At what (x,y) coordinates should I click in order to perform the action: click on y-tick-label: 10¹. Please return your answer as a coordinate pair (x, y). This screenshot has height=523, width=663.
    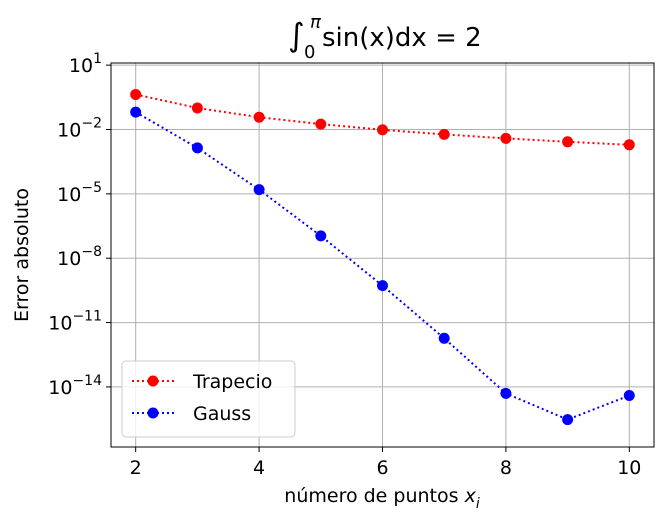
    Looking at the image, I should click on (85, 64).